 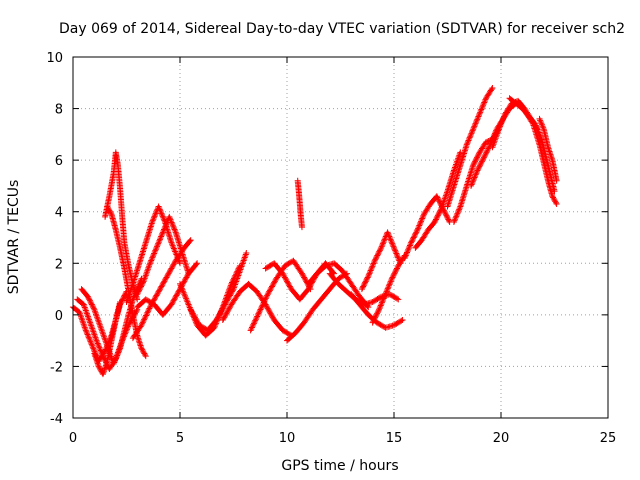 What do you see at coordinates (59, 213) in the screenshot?
I see `y-tick-label: 4` at bounding box center [59, 213].